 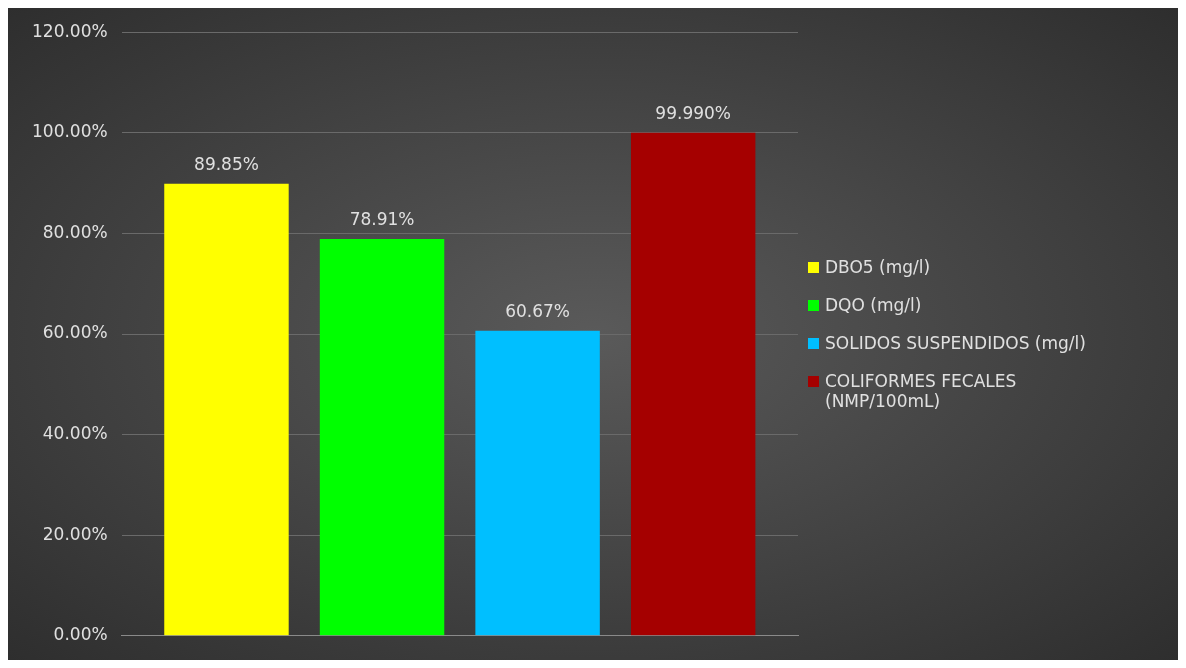 What do you see at coordinates (75, 231) in the screenshot?
I see `y-tick-label: 80.00%` at bounding box center [75, 231].